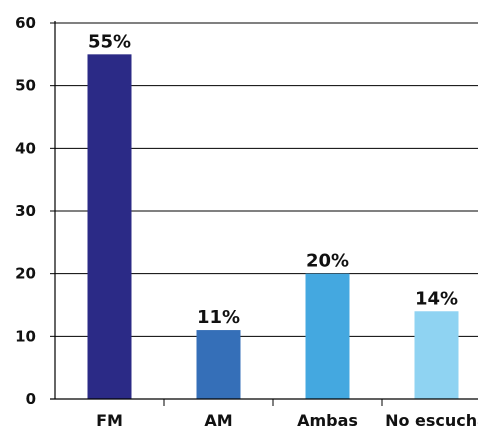 This screenshot has height=430, width=478. I want to click on data-label-am: 11%, so click(218, 317).